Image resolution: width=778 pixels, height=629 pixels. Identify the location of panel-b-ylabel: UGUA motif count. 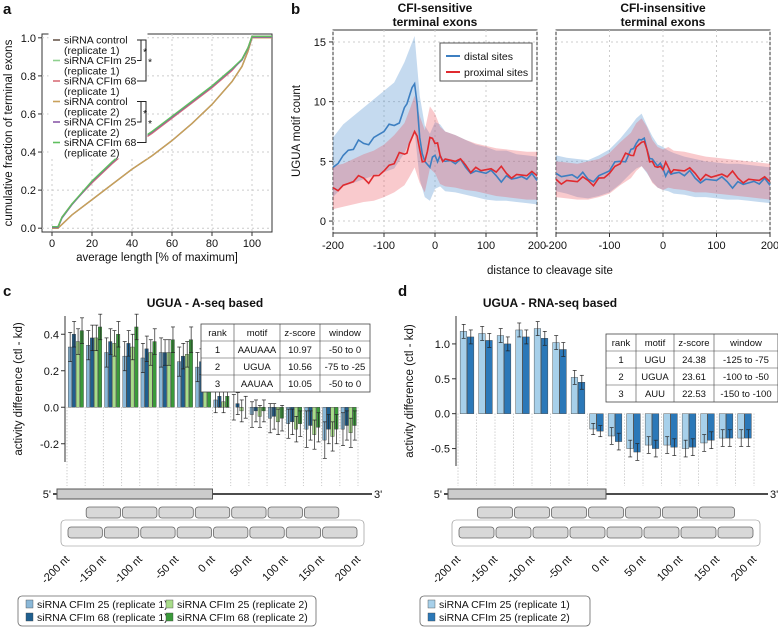
(297, 130).